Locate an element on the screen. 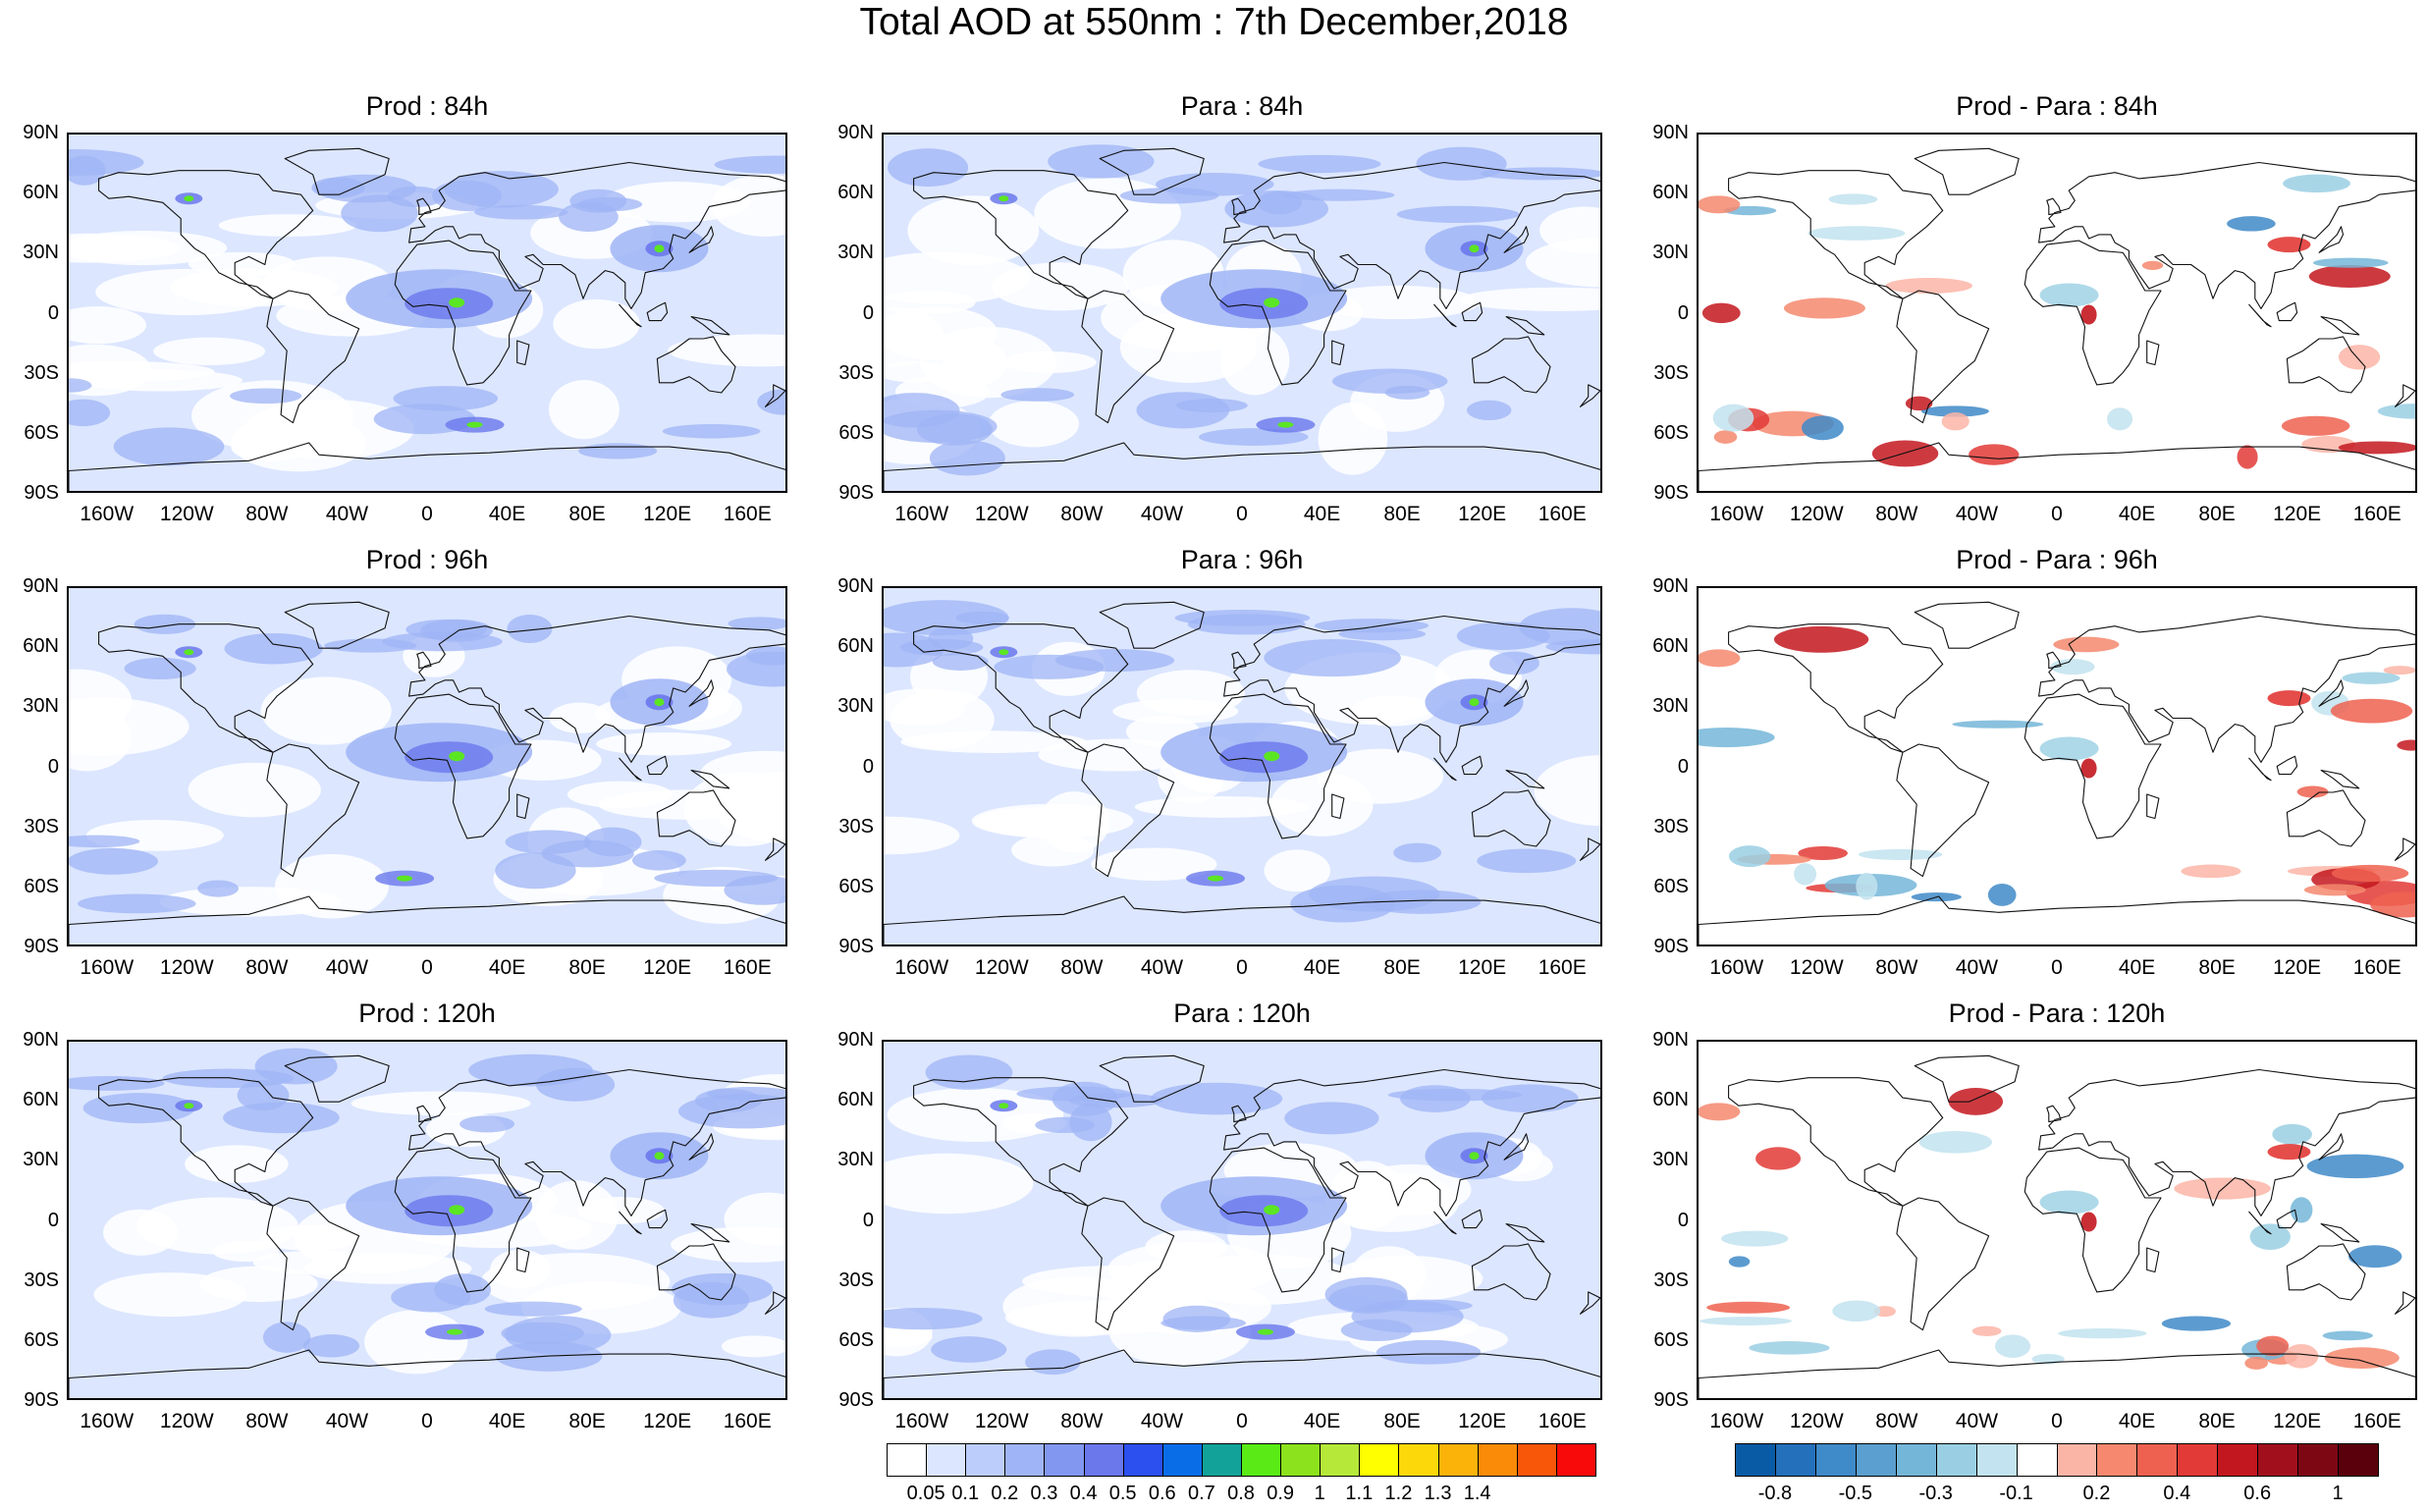 Image resolution: width=2428 pixels, height=1512 pixels. panel-title: Prod : 120h is located at coordinates (427, 1014).